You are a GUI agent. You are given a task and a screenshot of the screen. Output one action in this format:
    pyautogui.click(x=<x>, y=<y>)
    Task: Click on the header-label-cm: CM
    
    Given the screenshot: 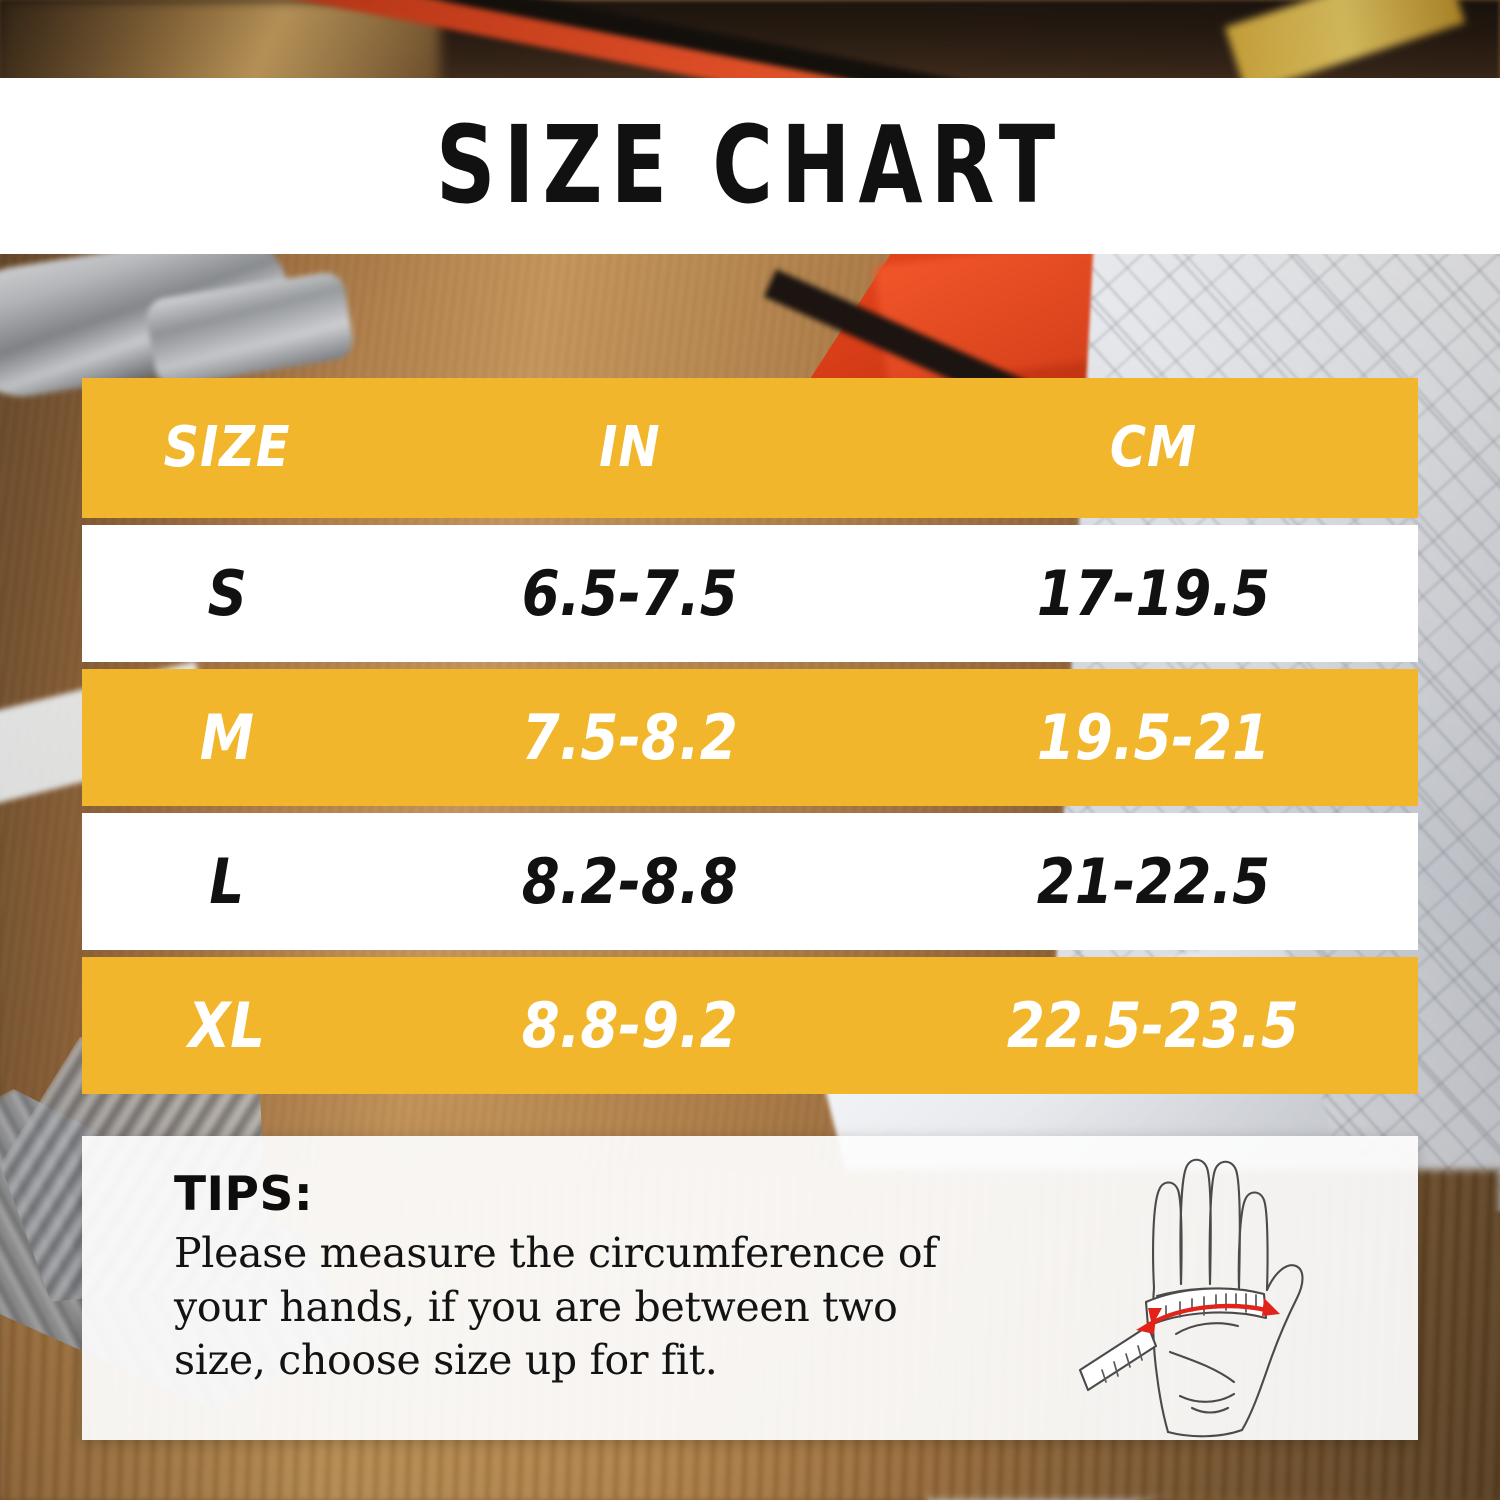 What is the action you would take?
    pyautogui.click(x=1153, y=447)
    